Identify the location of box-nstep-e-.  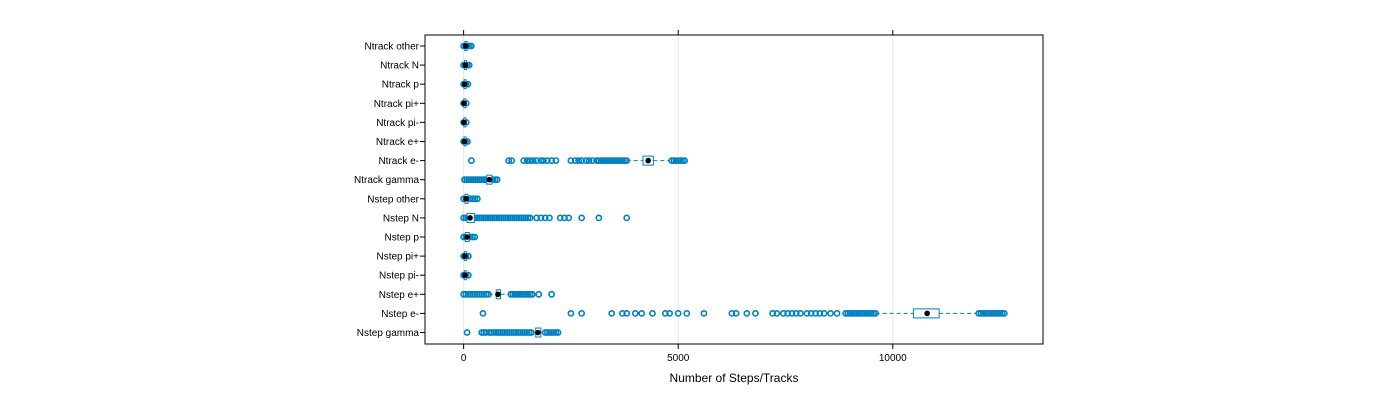
(743, 313).